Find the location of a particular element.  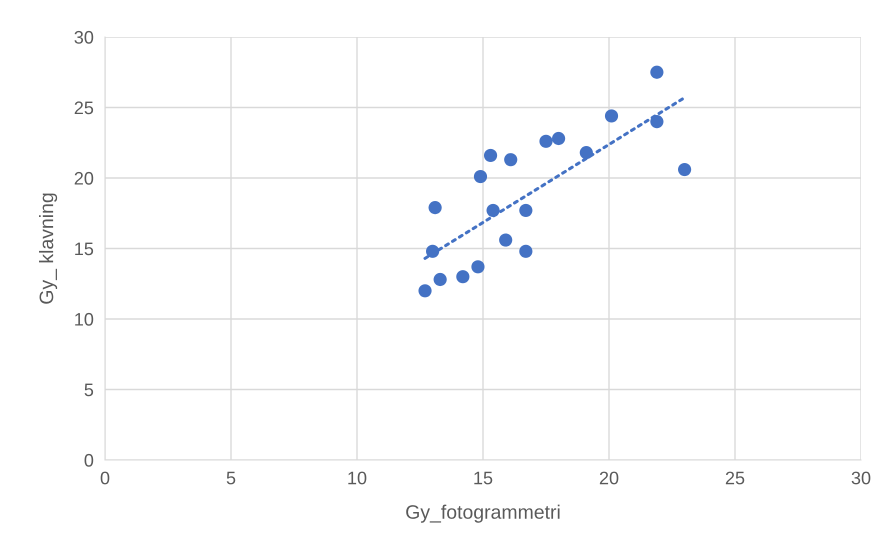

x-tick-label: 10 is located at coordinates (357, 478).